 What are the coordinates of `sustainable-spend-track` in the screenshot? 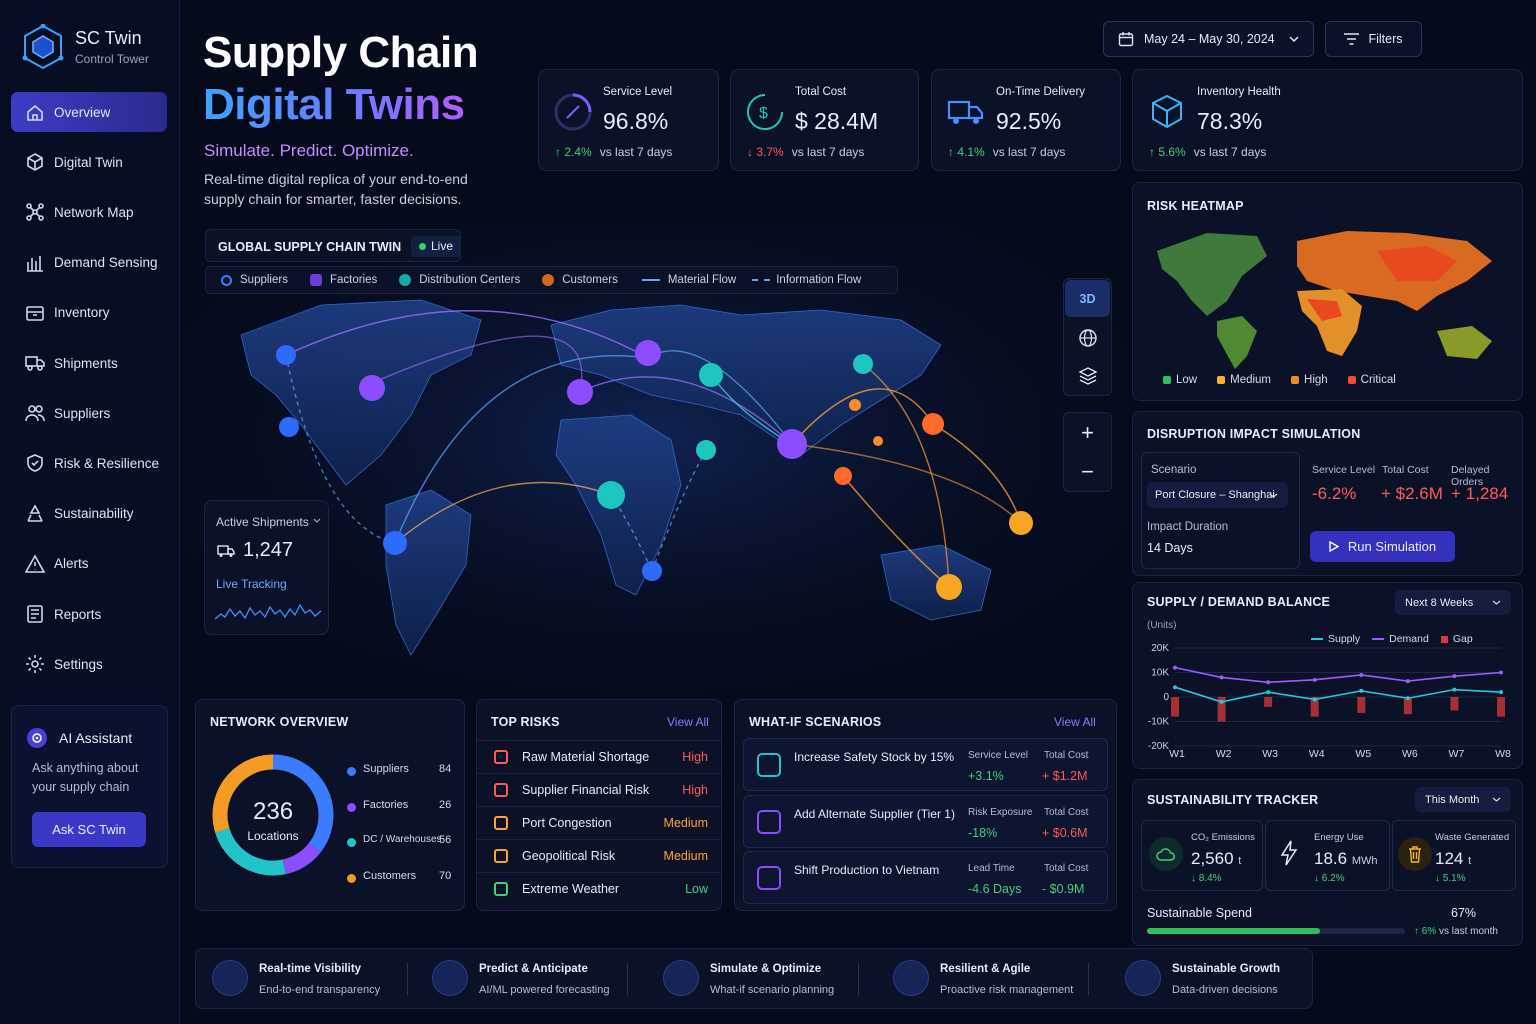 It's located at (1276, 931).